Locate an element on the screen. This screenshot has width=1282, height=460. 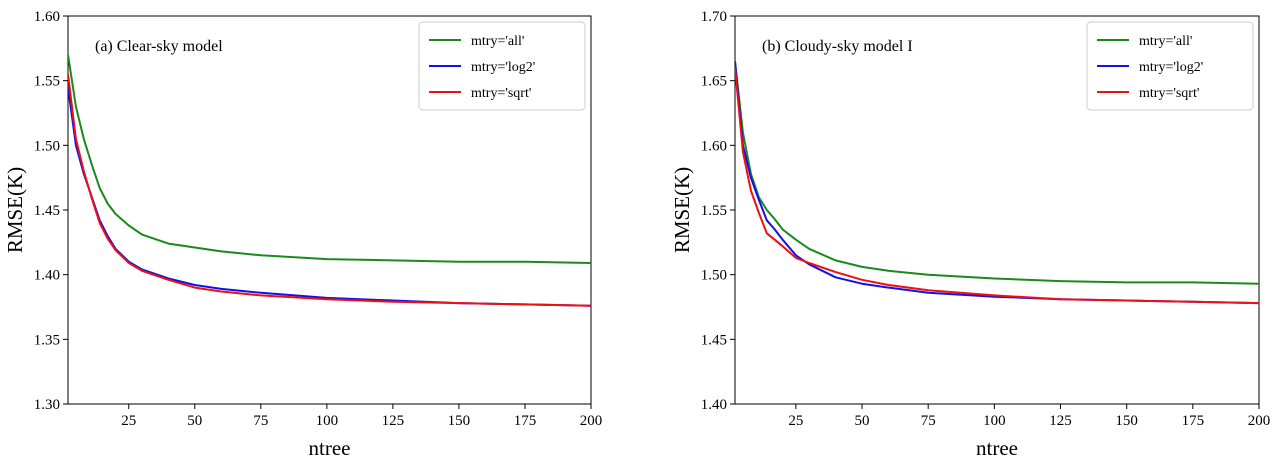
y-tick-label: 1.30 is located at coordinates (47, 405).